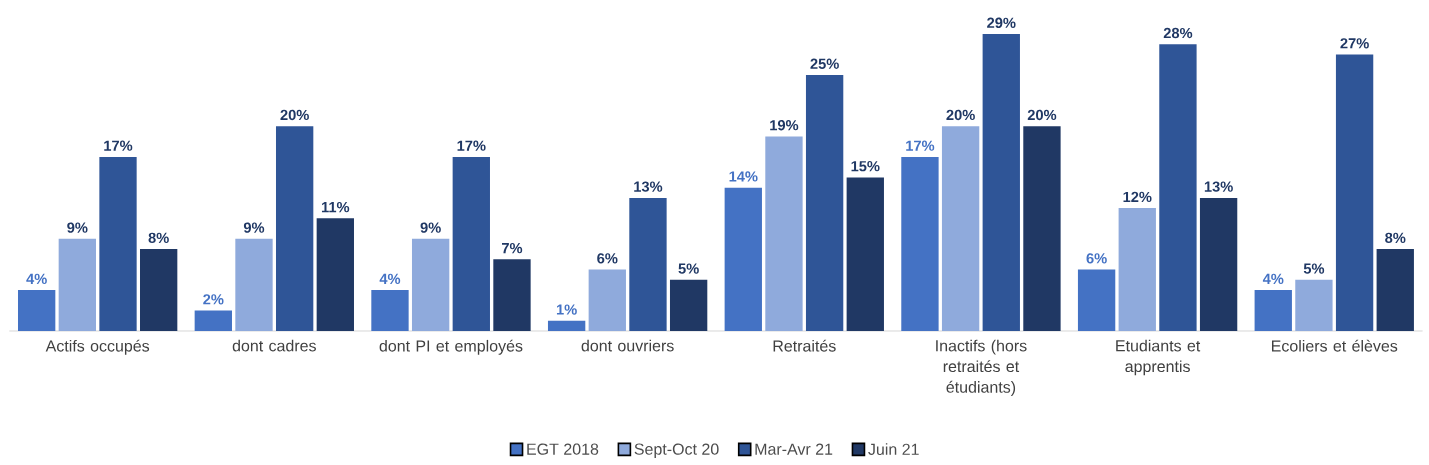 The image size is (1429, 465). What do you see at coordinates (213, 299) in the screenshot?
I see `data-label: 2%` at bounding box center [213, 299].